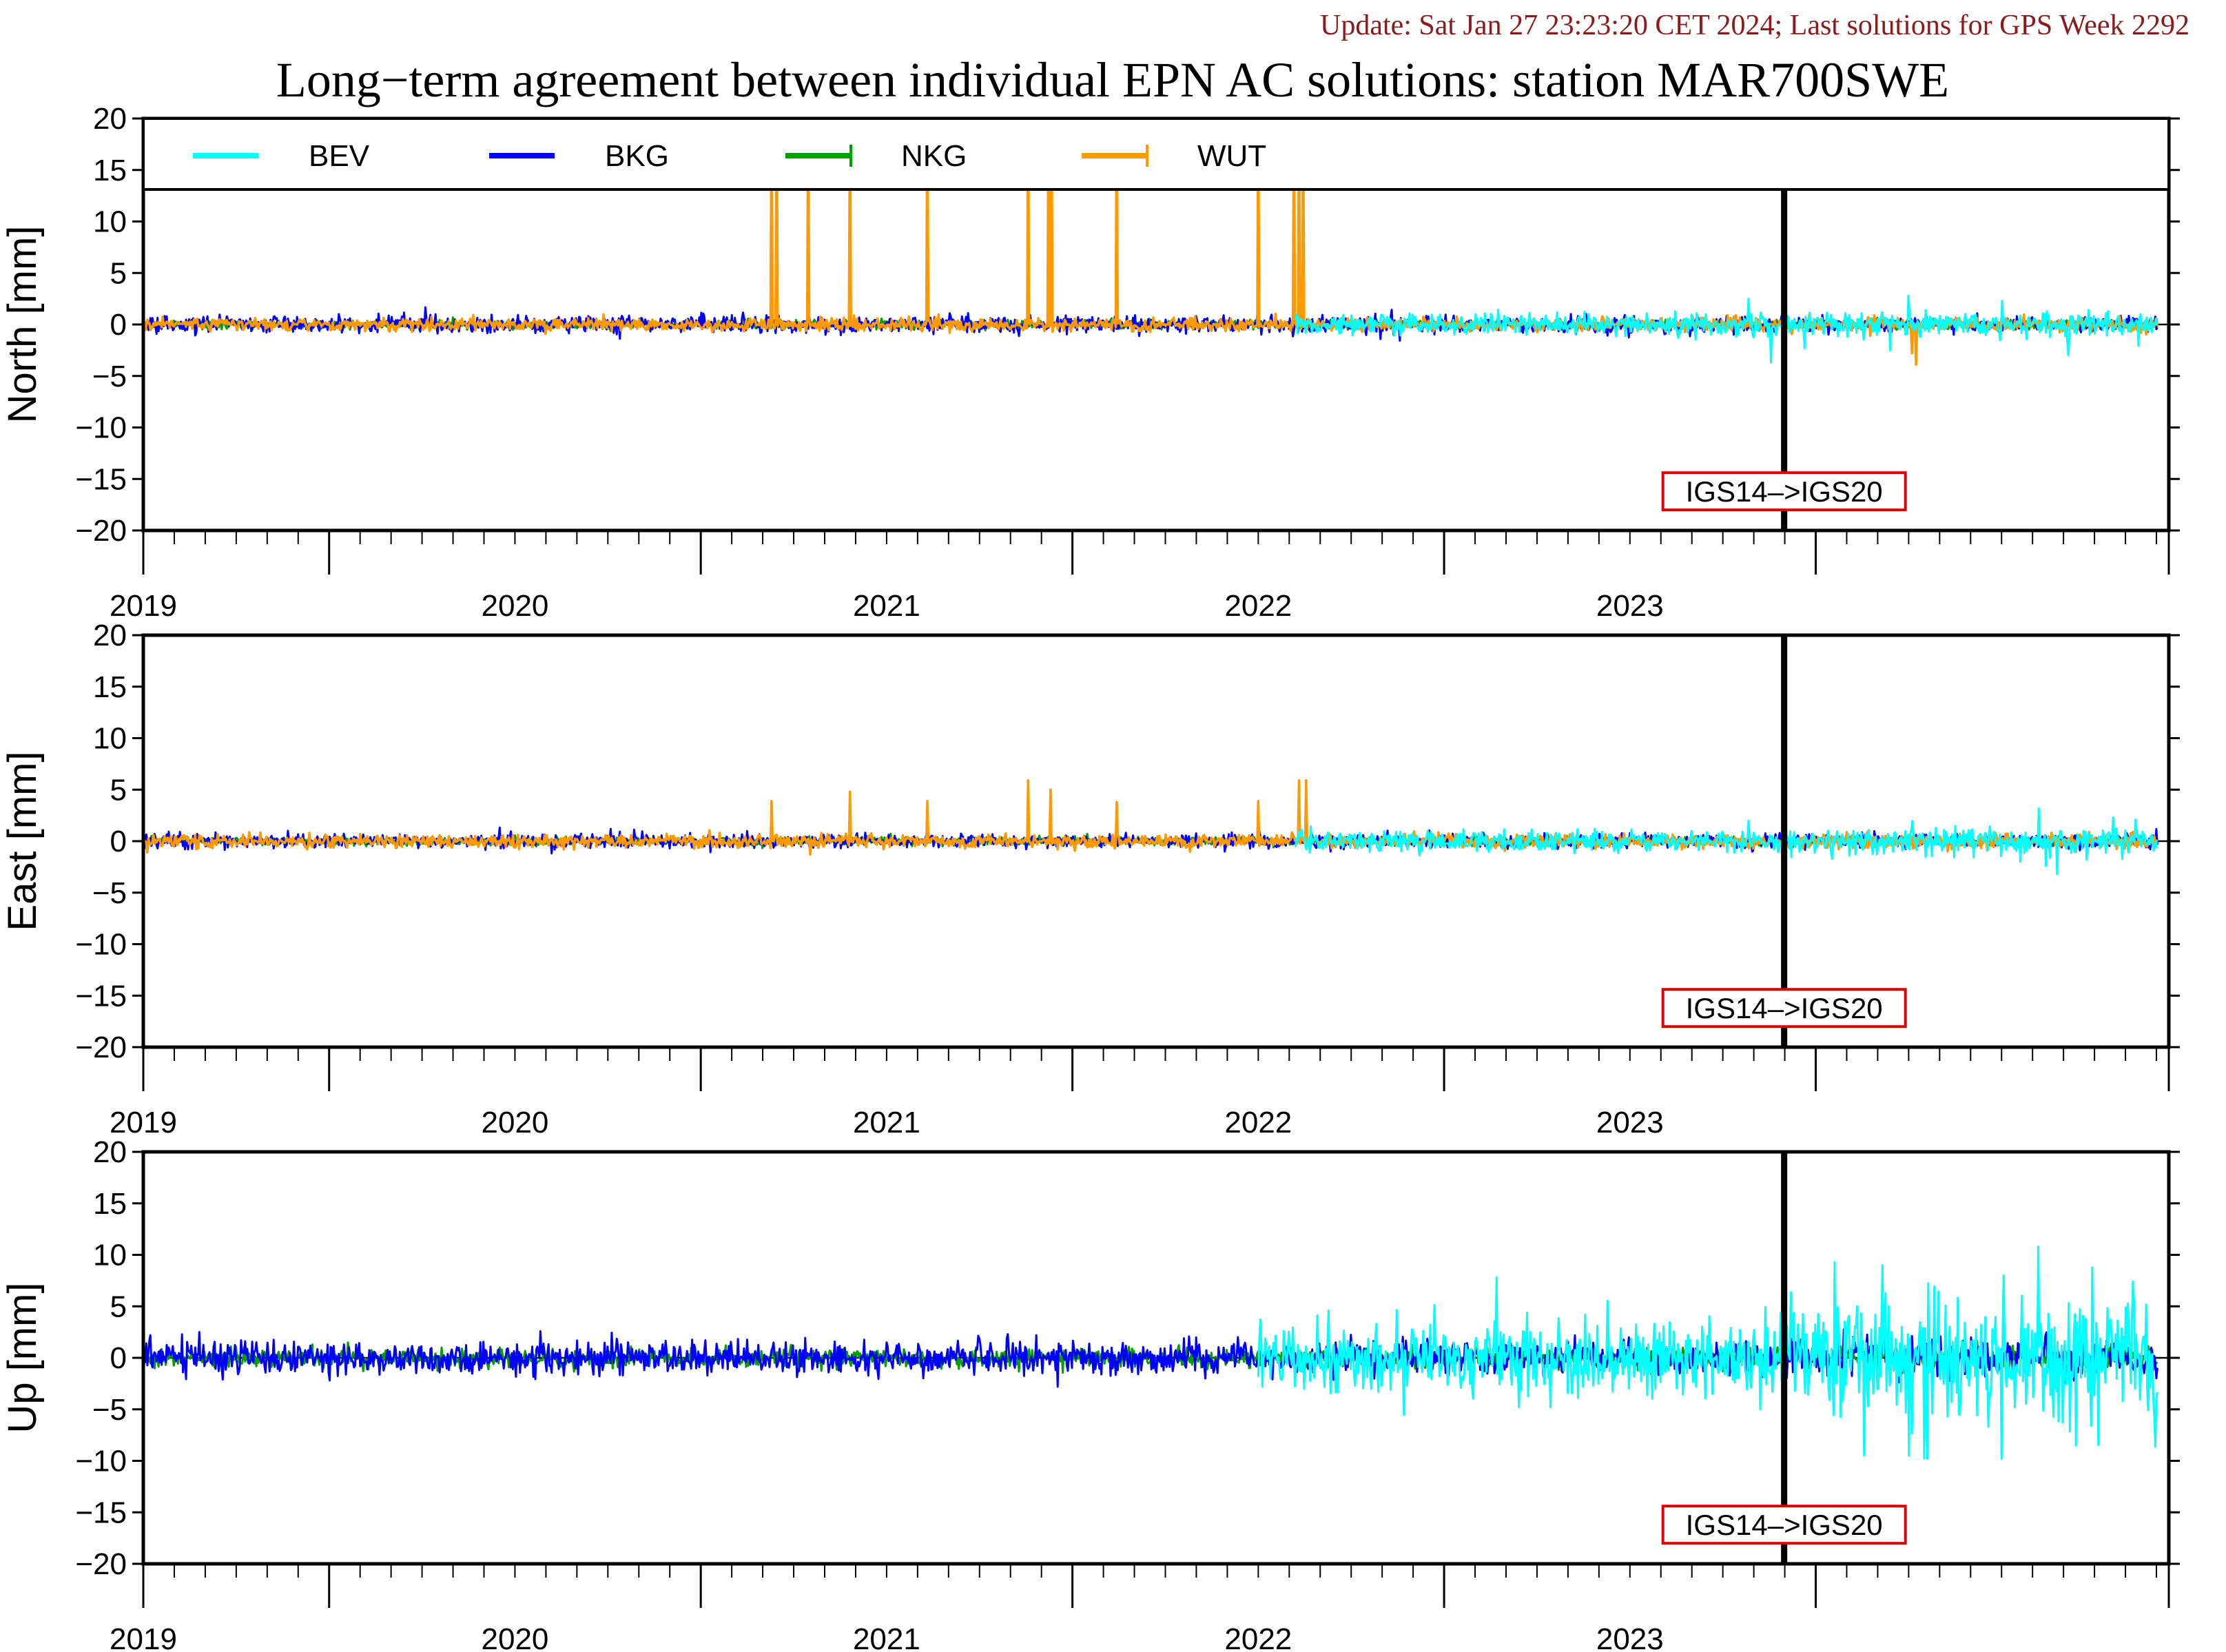 This screenshot has height=1652, width=2226. Describe the element at coordinates (22, 841) in the screenshot. I see `y-axis-label: East [mm]` at that location.